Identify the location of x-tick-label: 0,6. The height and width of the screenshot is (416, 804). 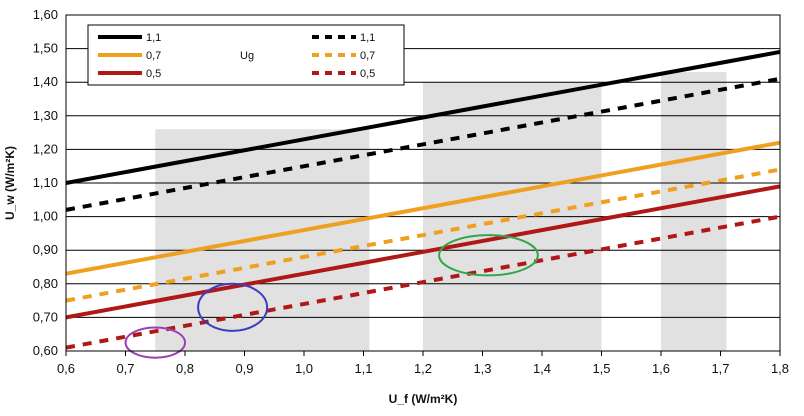
(66, 368).